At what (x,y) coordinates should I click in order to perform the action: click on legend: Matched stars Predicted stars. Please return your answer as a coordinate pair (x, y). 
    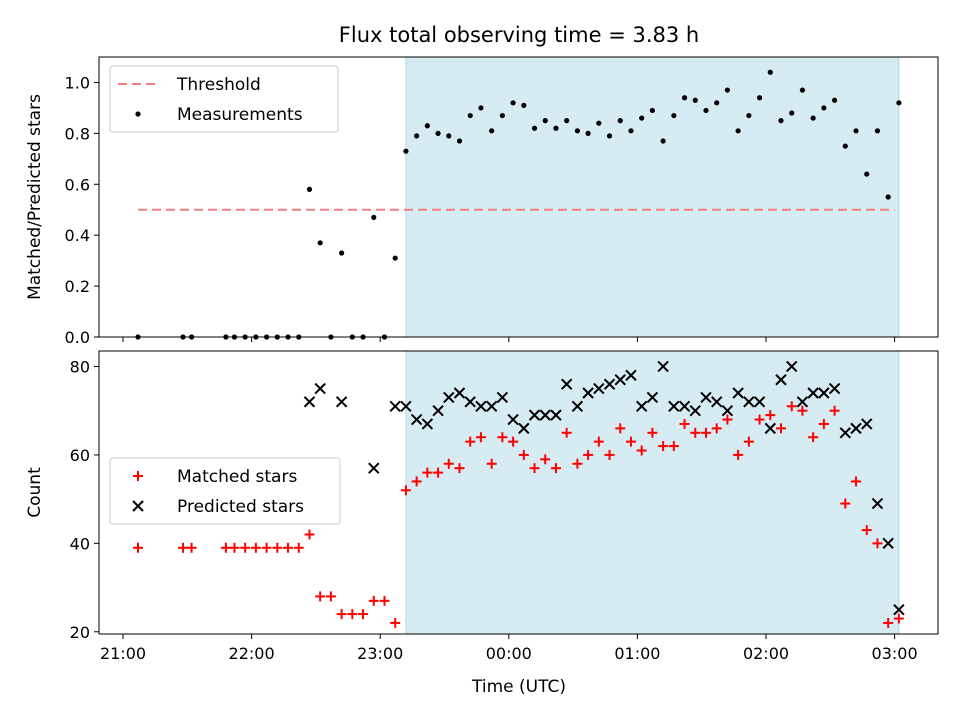
    Looking at the image, I should click on (225, 491).